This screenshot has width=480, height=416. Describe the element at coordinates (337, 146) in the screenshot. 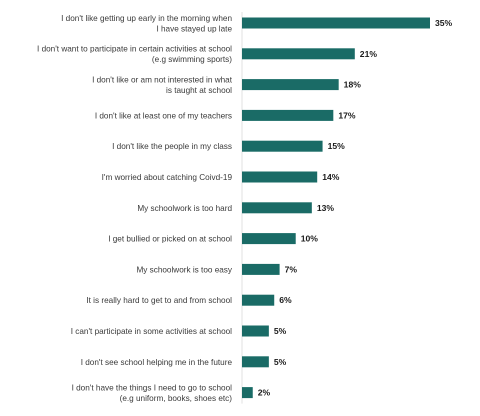

I see `value-label: 15%` at that location.